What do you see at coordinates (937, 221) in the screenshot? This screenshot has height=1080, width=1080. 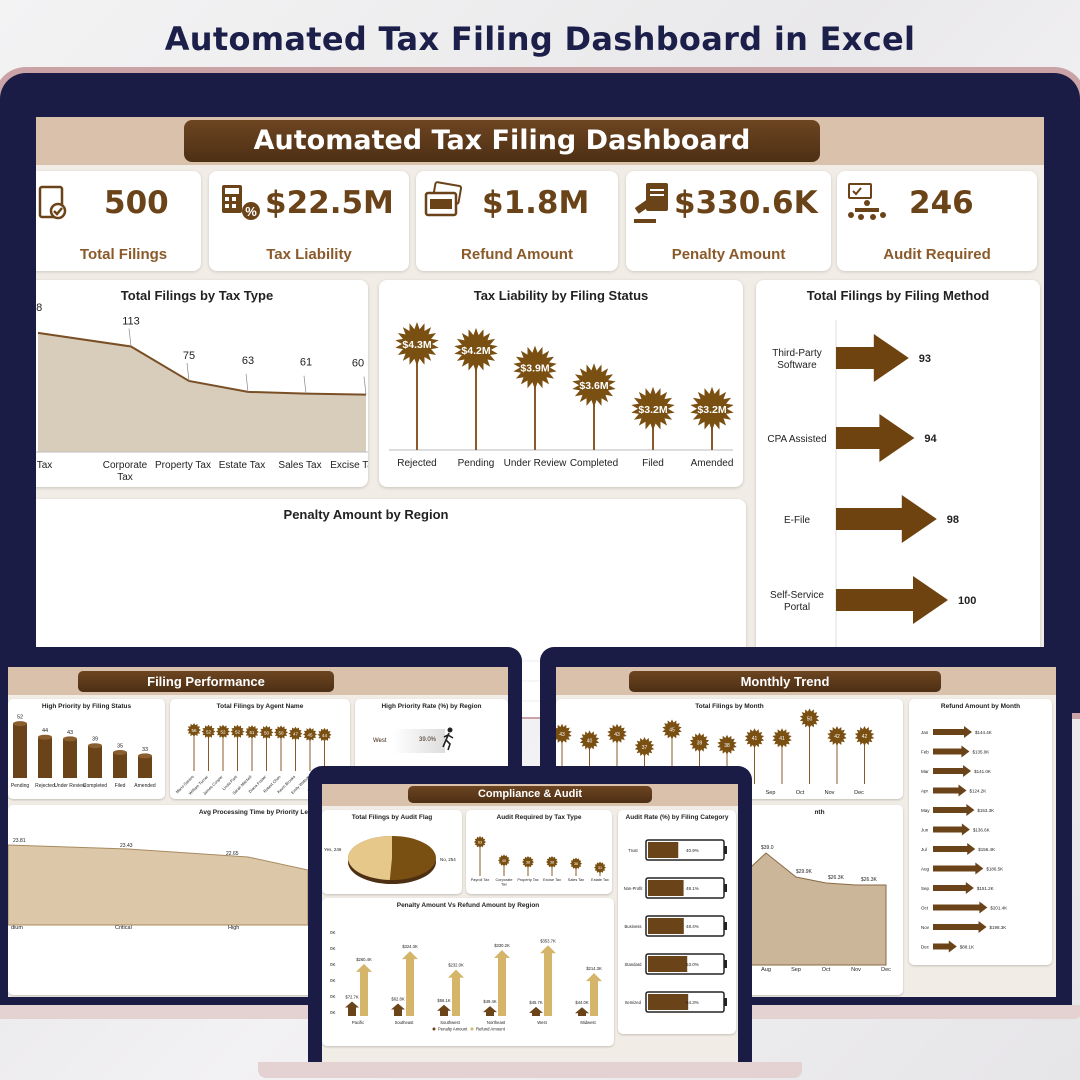 I see `kpi-card-audit-required: 246 Audit Required` at bounding box center [937, 221].